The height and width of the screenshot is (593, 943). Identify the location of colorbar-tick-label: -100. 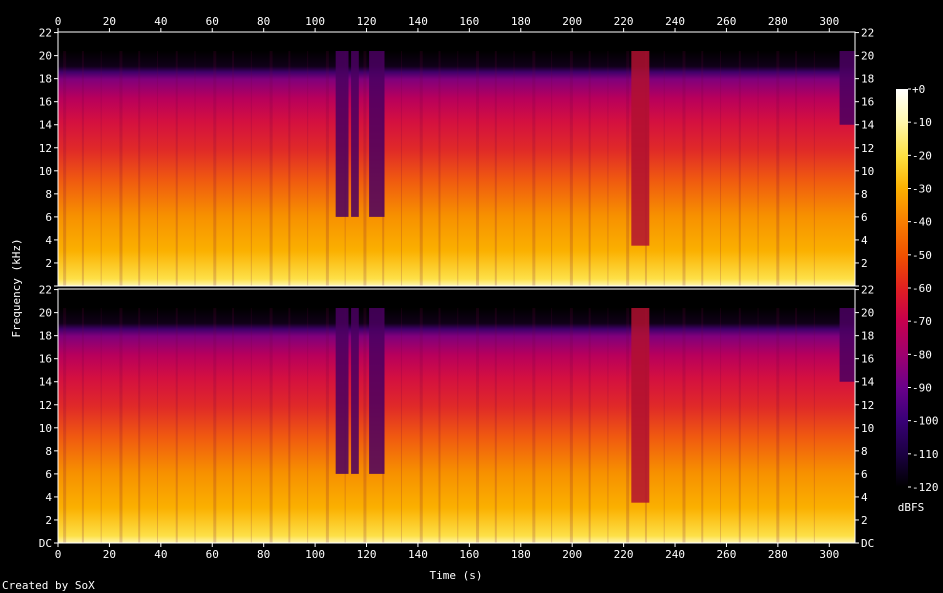
(925, 421).